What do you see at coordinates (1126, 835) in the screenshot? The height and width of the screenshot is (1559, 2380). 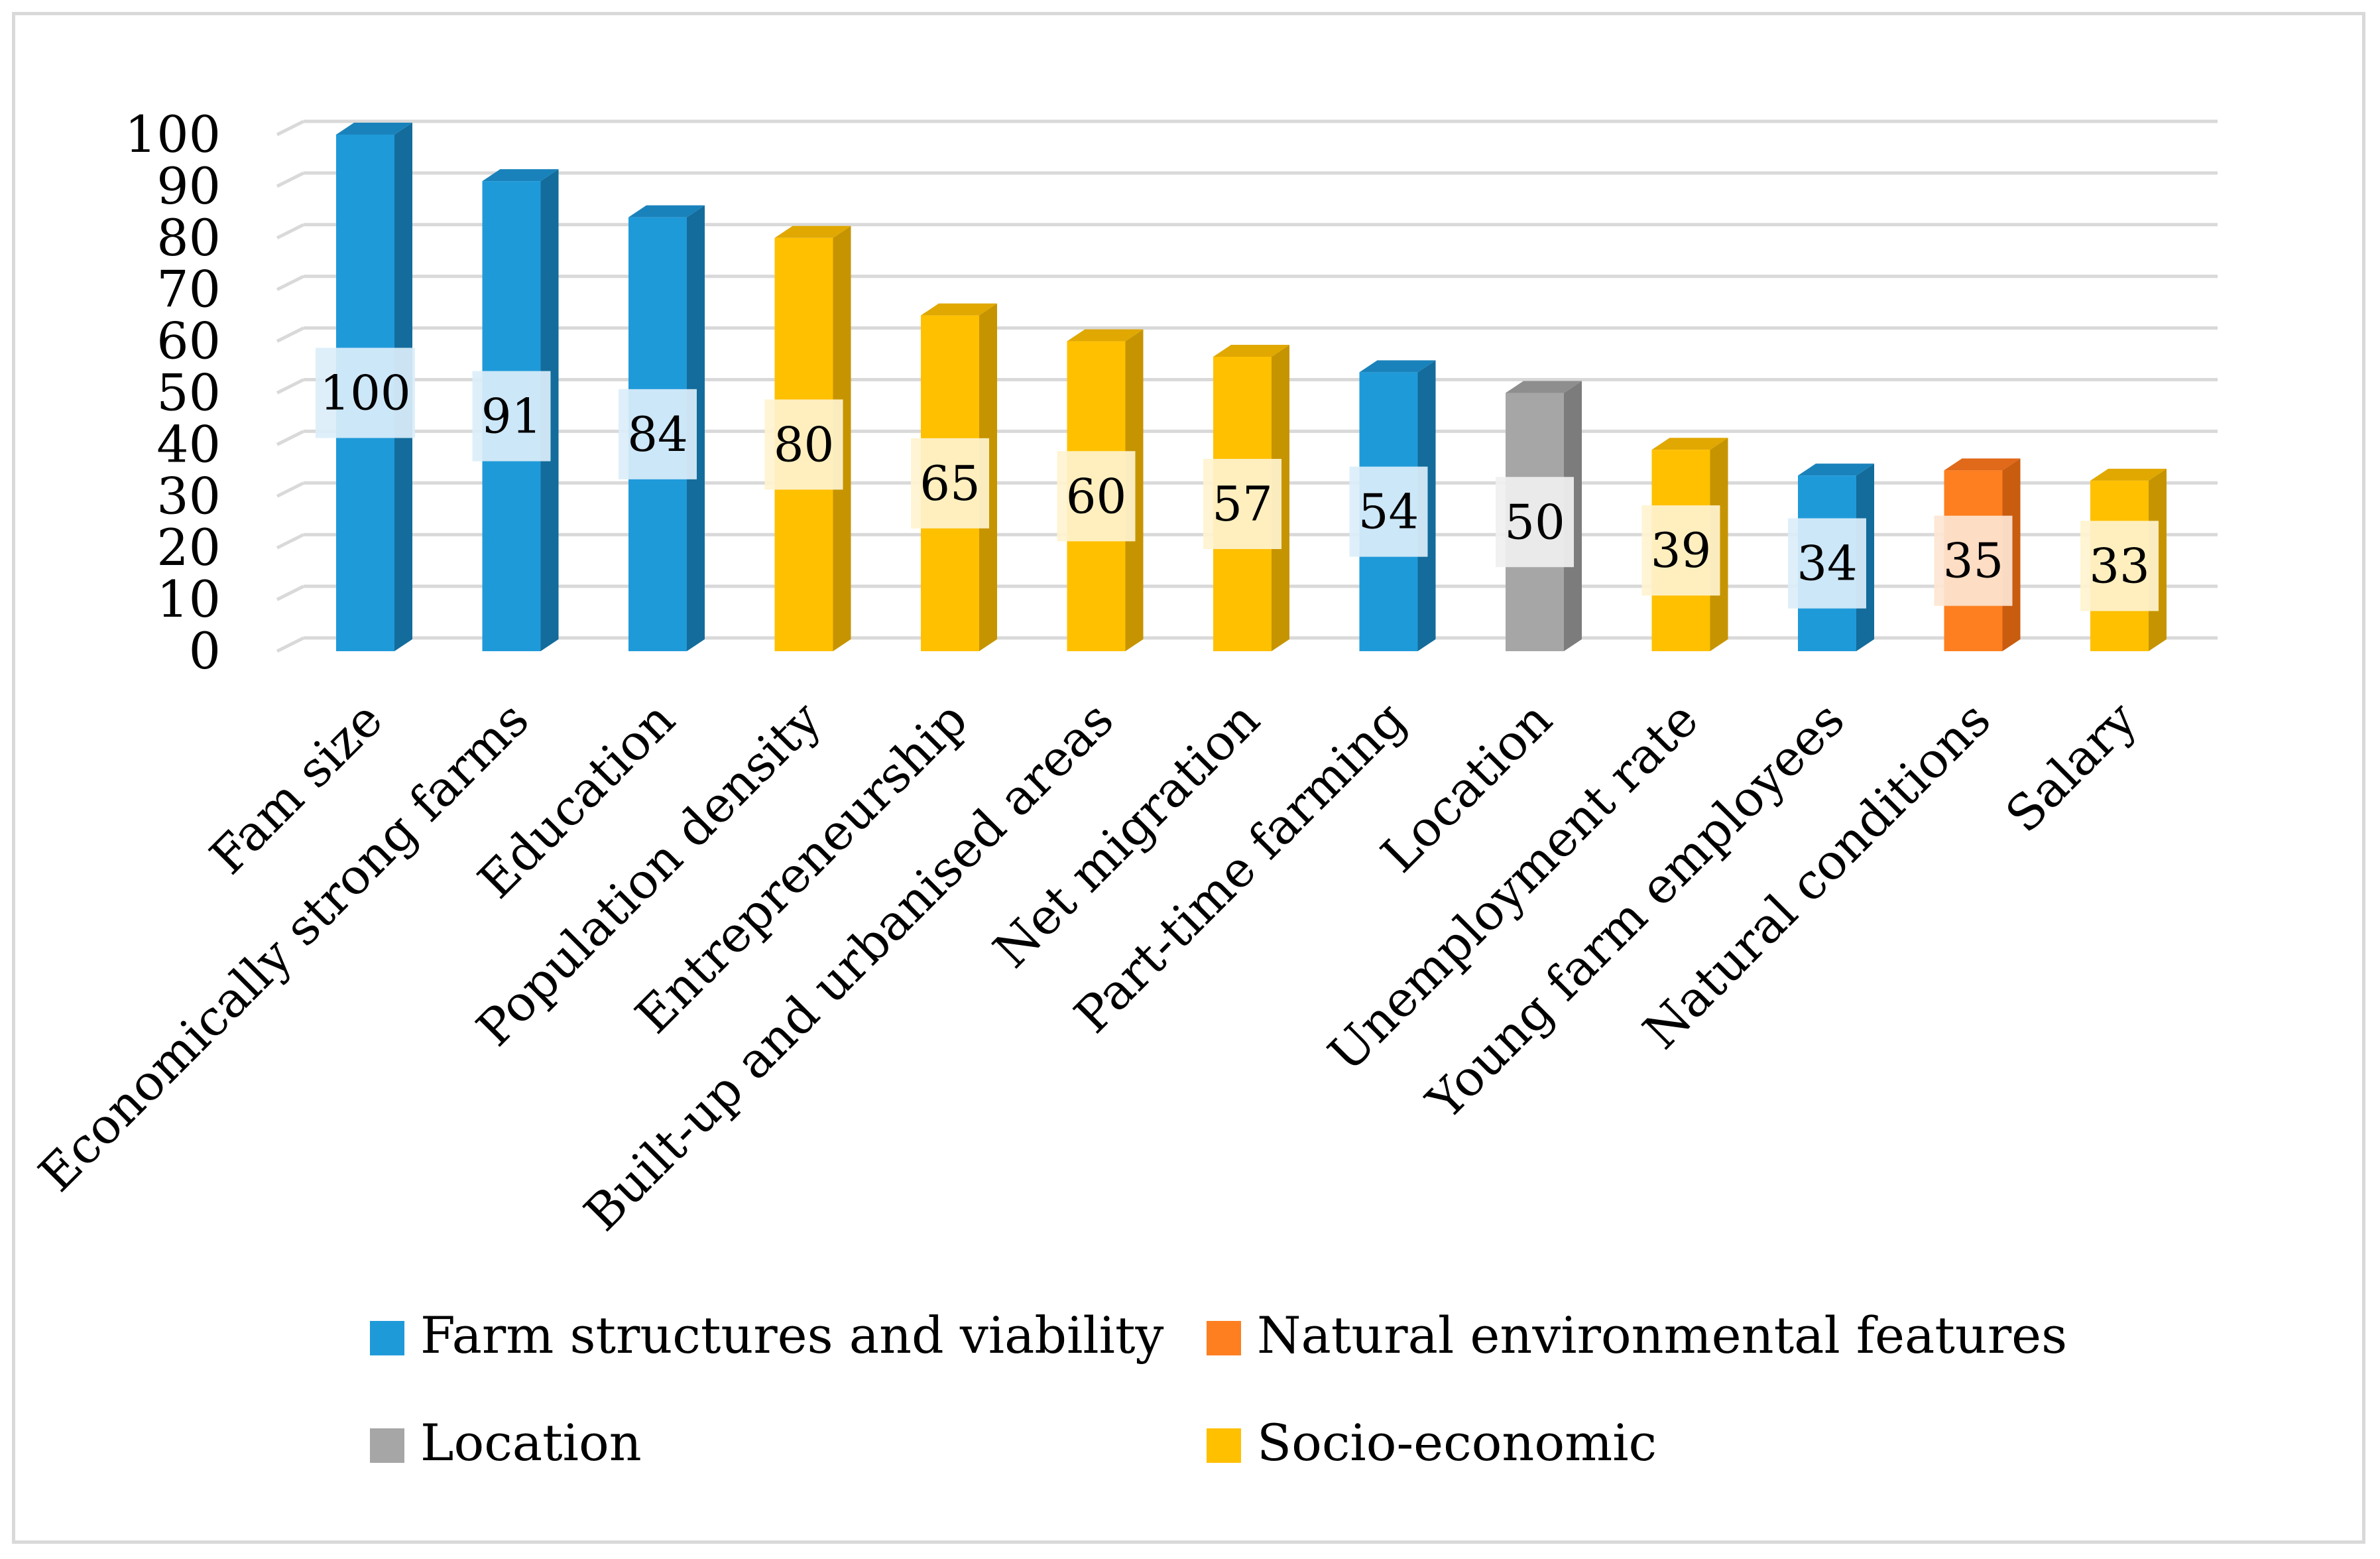 I see `x-tick-label: Net migration` at bounding box center [1126, 835].